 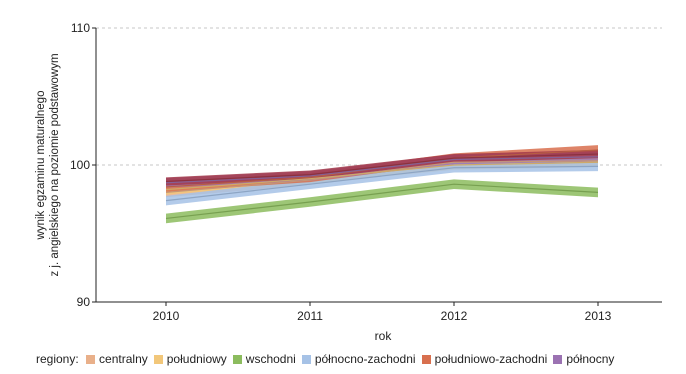 What do you see at coordinates (491, 359) in the screenshot?
I see `legend-label: południowo-zachodni` at bounding box center [491, 359].